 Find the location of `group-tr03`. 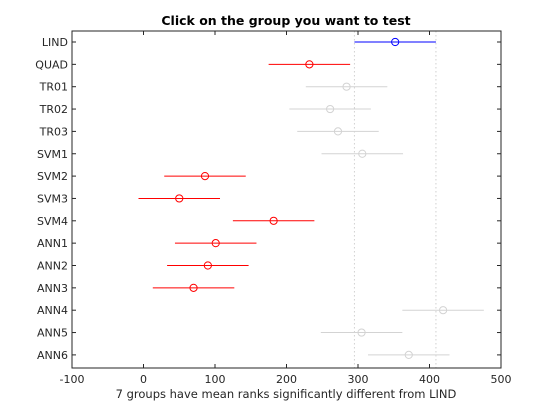

group-tr03 is located at coordinates (338, 131).